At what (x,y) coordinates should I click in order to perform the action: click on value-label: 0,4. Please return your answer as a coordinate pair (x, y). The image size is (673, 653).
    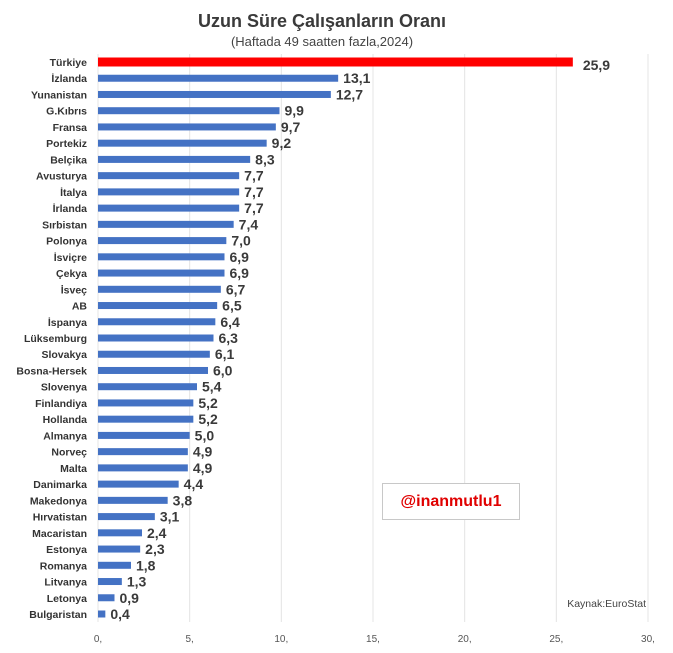
    Looking at the image, I should click on (120, 614).